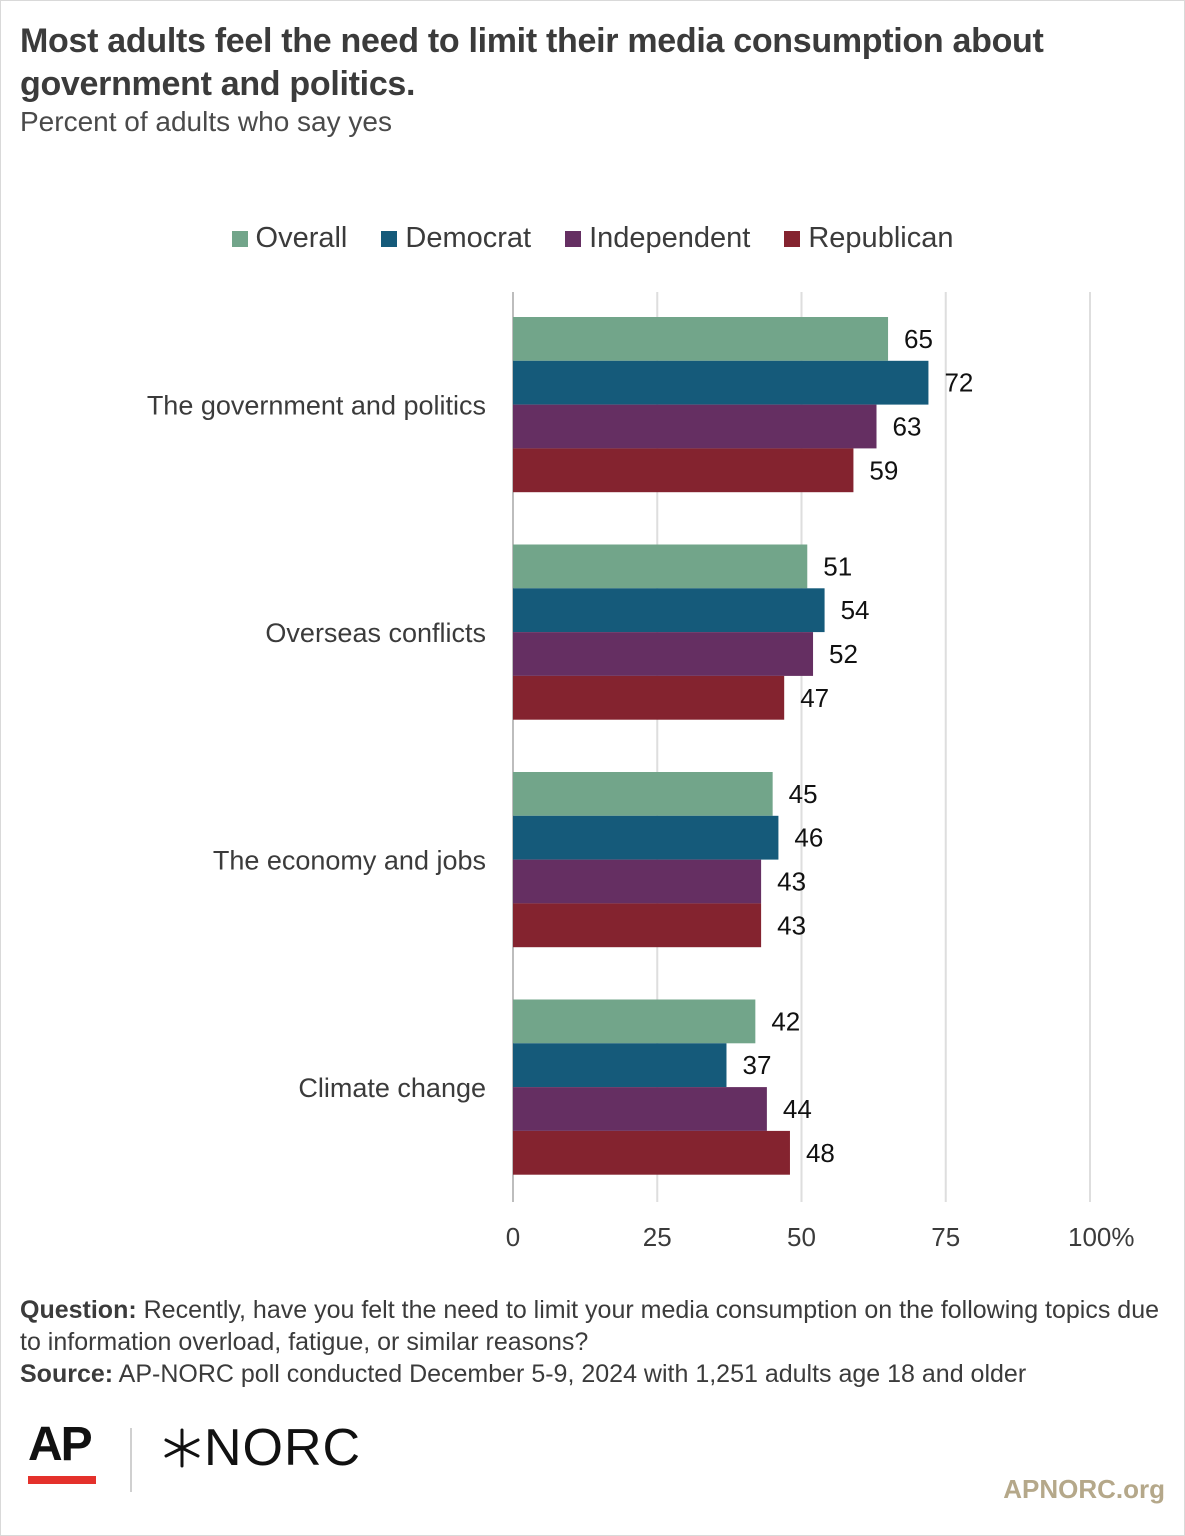 This screenshot has width=1185, height=1536. What do you see at coordinates (349, 861) in the screenshot?
I see `category-label-the-economy-and-jobs: The economy and jobs` at bounding box center [349, 861].